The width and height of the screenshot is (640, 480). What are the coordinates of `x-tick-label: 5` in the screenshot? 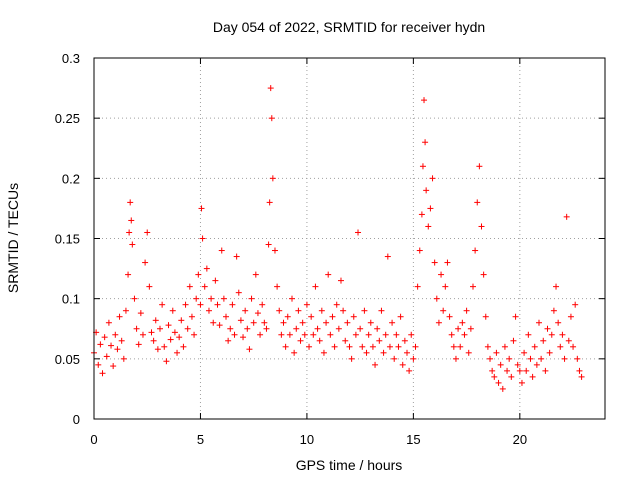 It's located at (200, 439).